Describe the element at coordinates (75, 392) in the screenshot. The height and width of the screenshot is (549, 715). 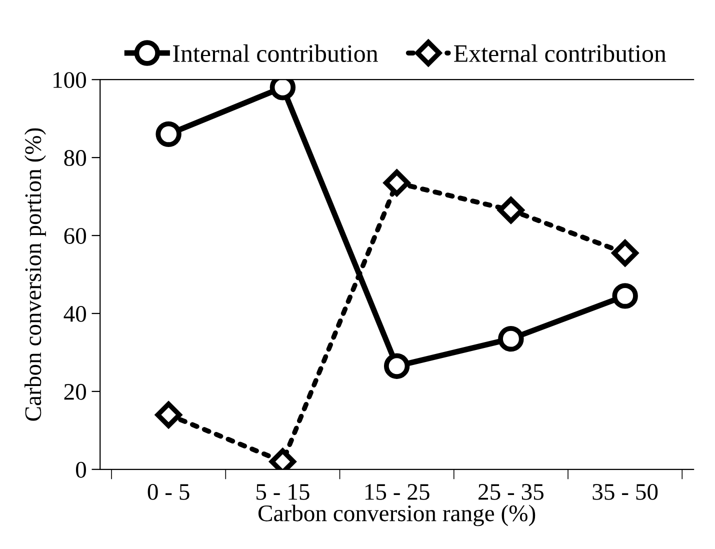
I see `y-tick-label: 20` at that location.